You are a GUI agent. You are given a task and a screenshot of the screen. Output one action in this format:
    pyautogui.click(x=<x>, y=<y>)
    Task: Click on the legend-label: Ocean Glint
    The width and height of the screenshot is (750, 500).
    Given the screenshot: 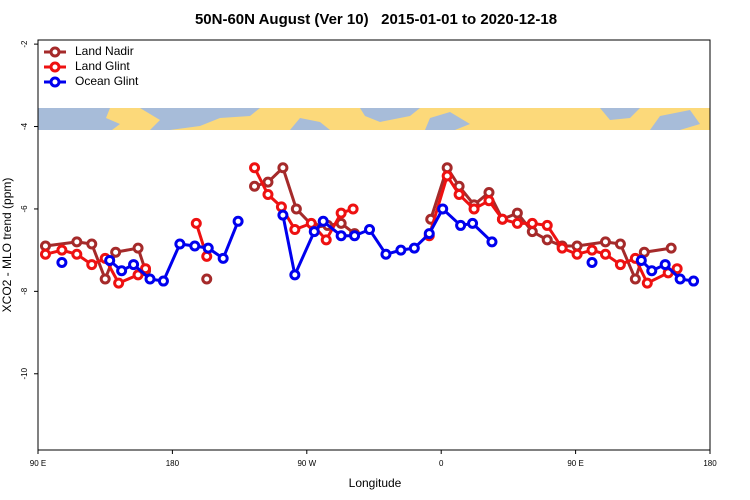 What is the action you would take?
    pyautogui.click(x=107, y=81)
    